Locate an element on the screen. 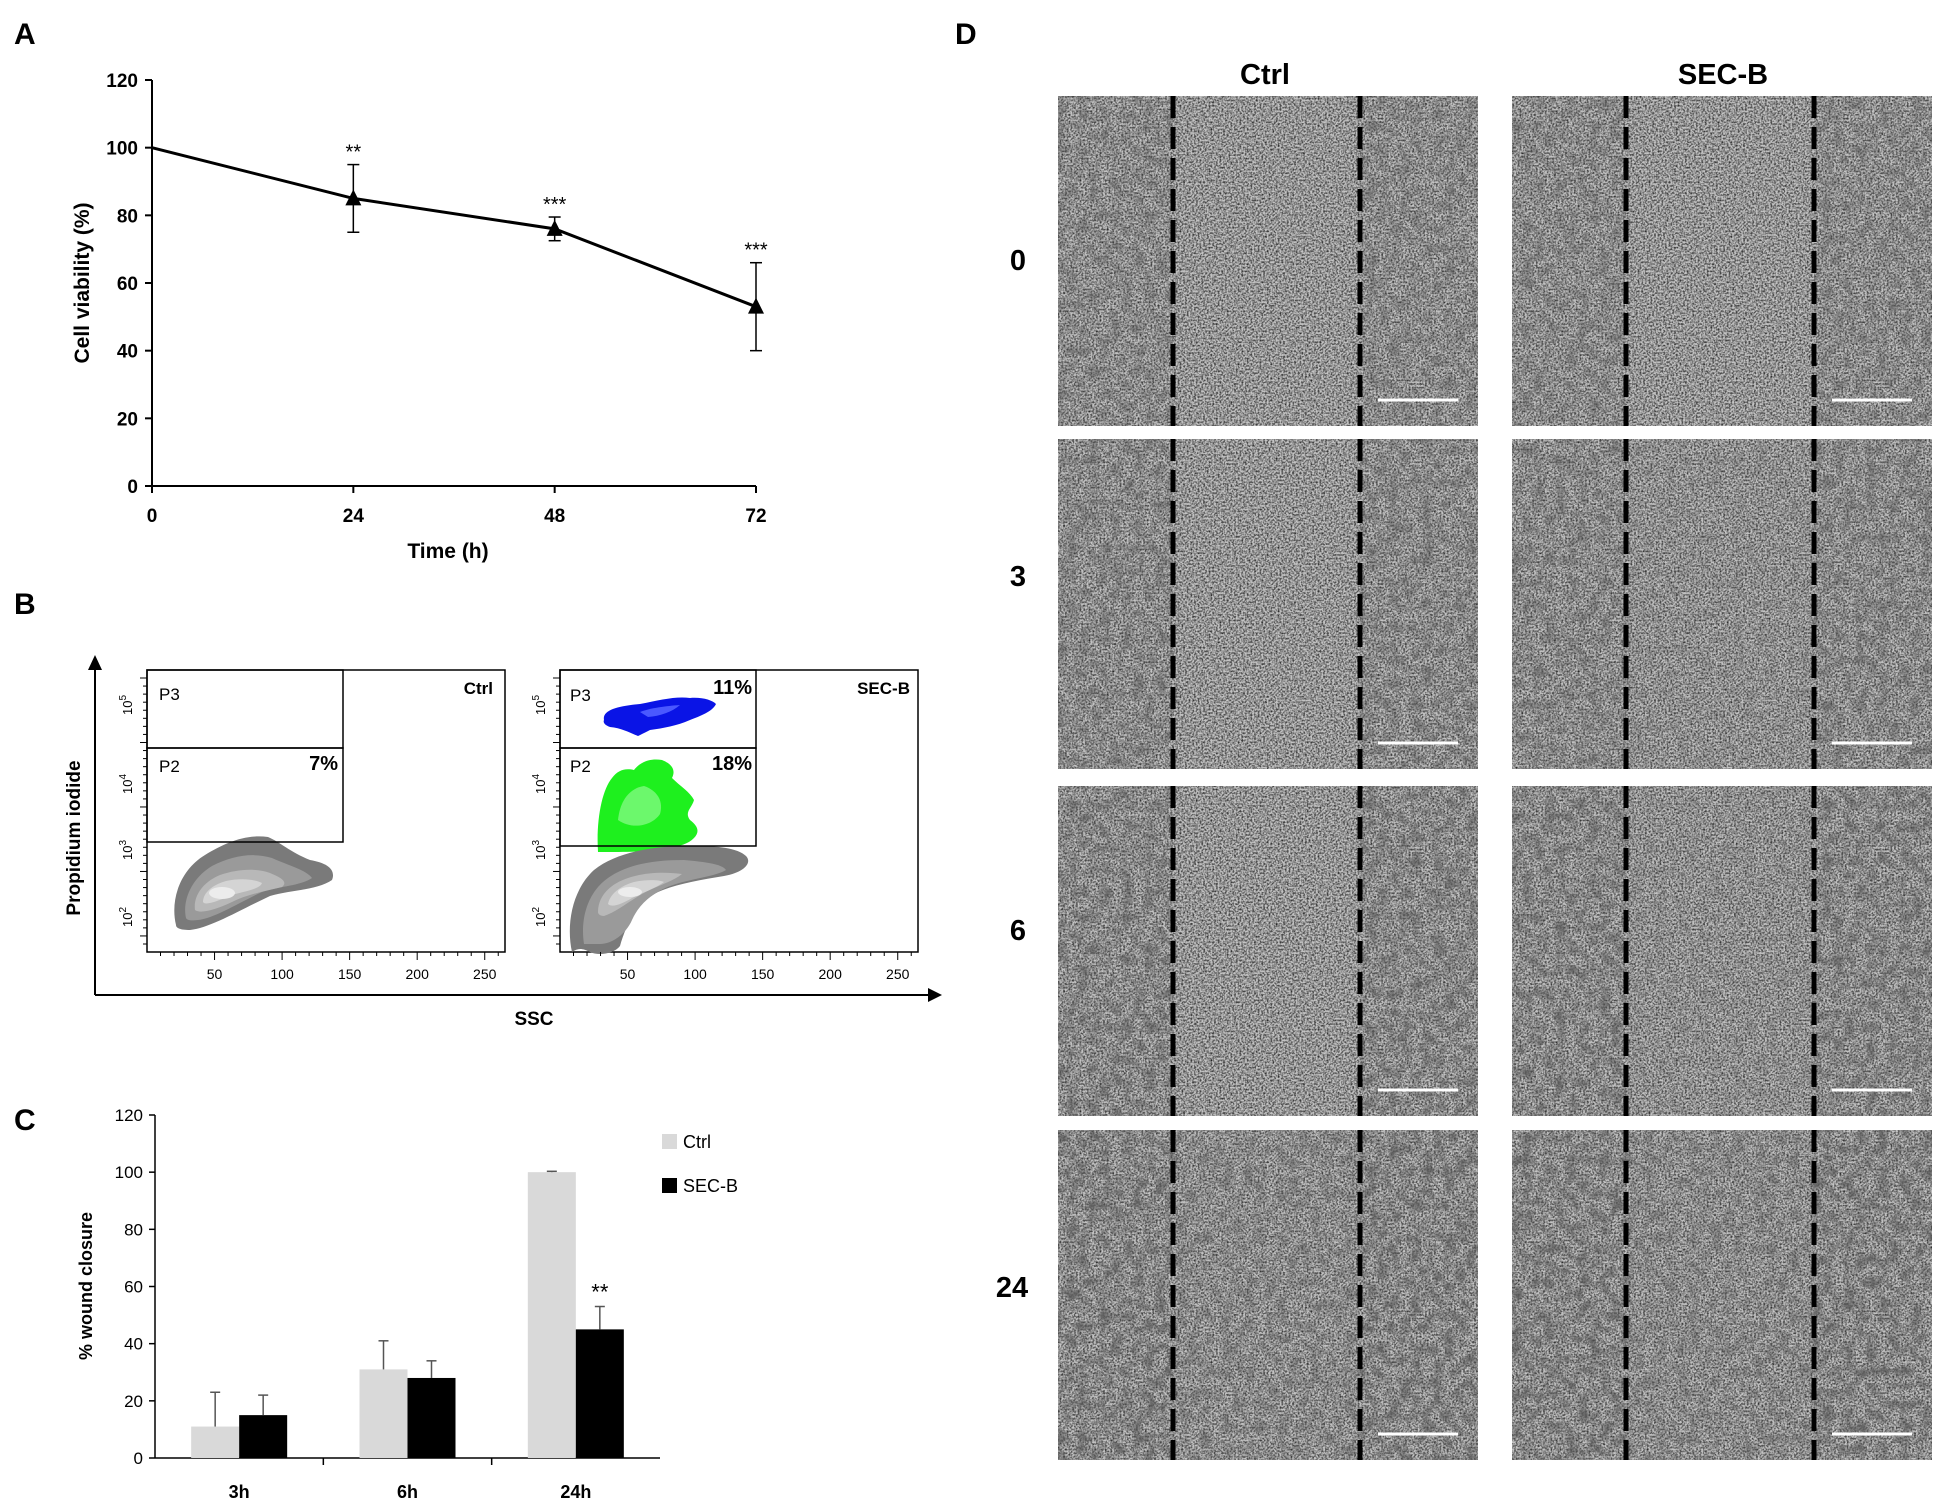 This screenshot has width=1949, height=1504. c-x-tick-label: 24h is located at coordinates (575, 1492).